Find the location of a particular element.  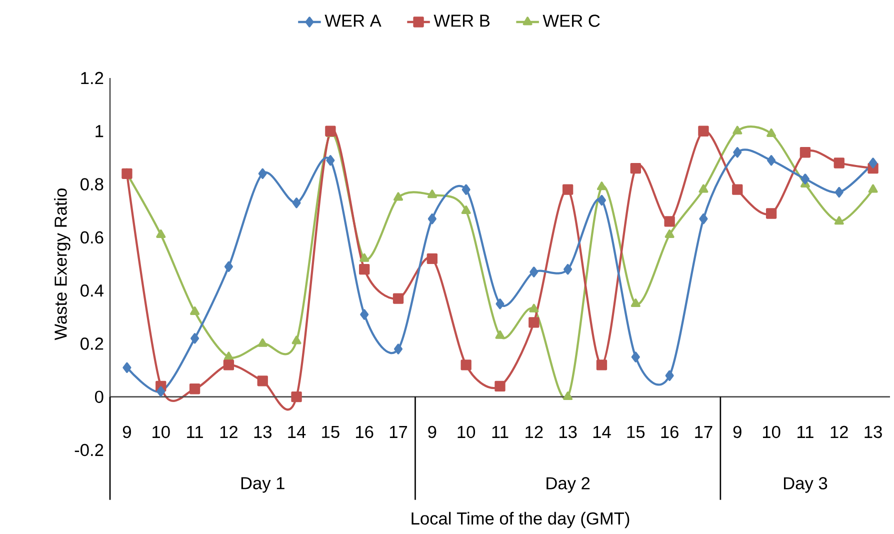

y-tick-label: -0.2 is located at coordinates (89, 450).